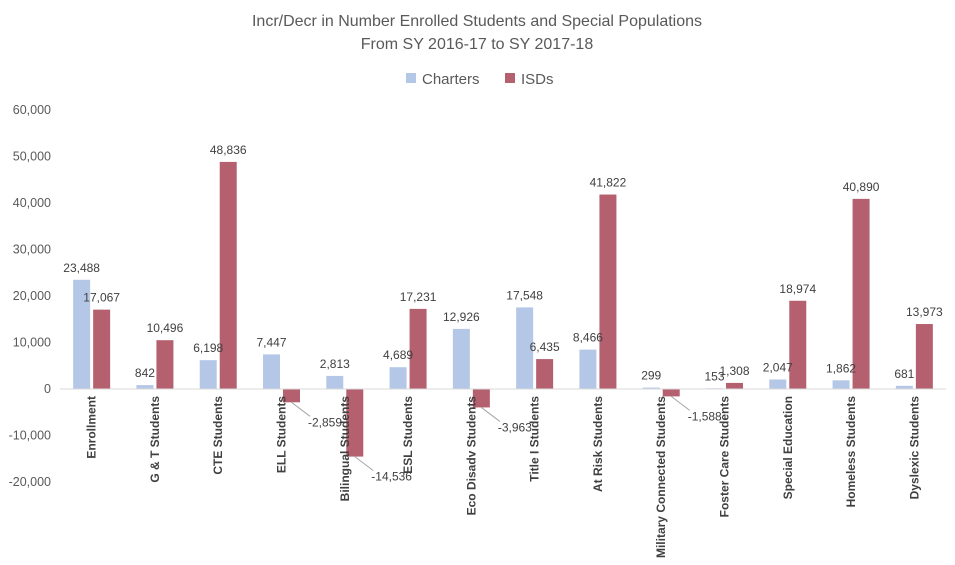 This screenshot has height=565, width=955. What do you see at coordinates (32, 203) in the screenshot?
I see `y-tick-label: 40,000` at bounding box center [32, 203].